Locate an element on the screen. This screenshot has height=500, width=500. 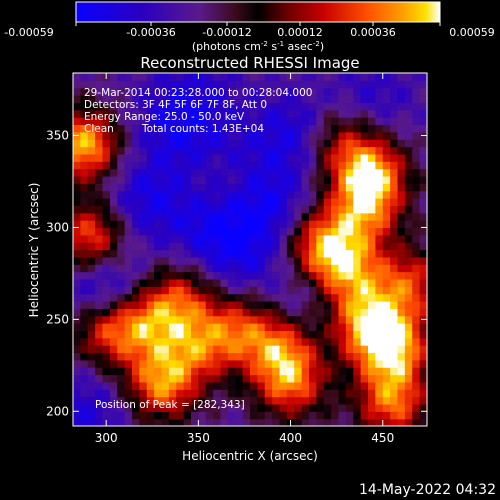
detectors-annotation: Detectors: 3F 4F 5F 6F 7F 8F, Att 0 is located at coordinates (175, 105).